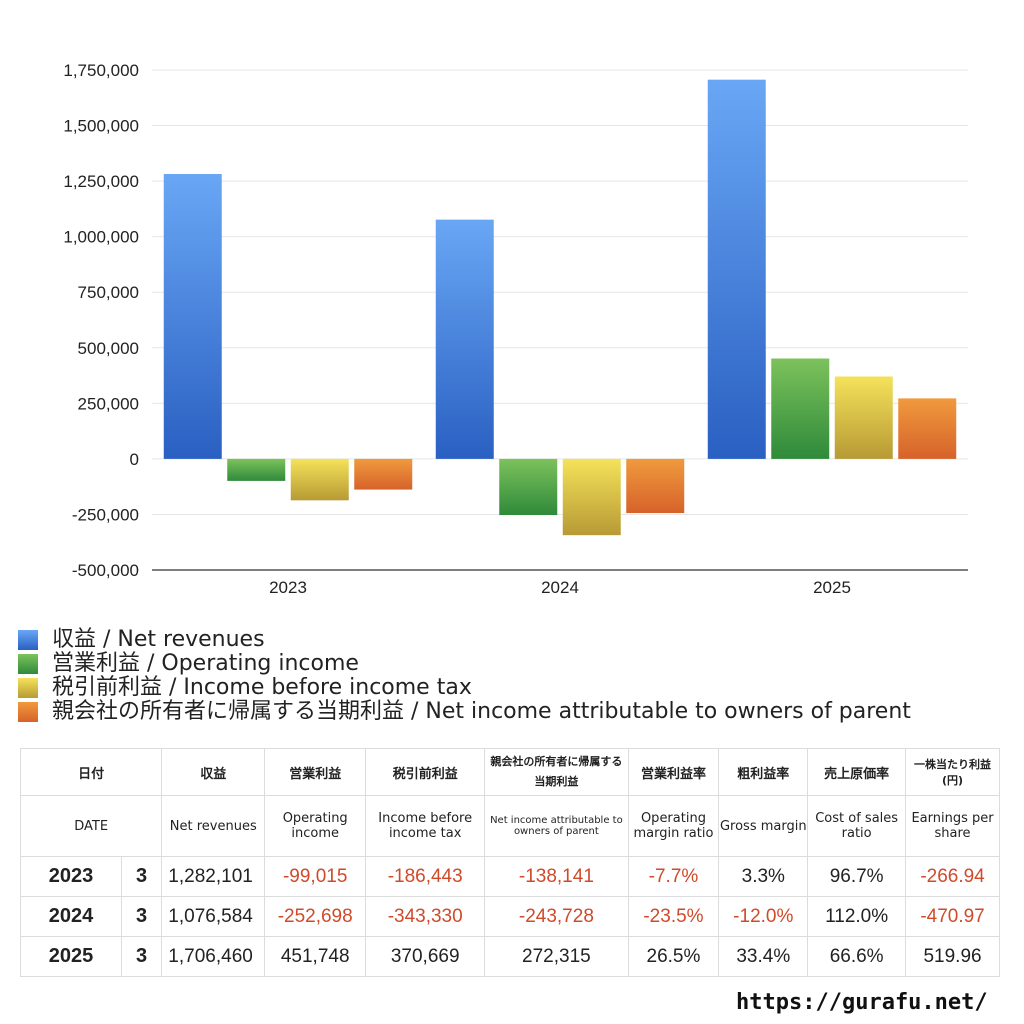  I want to click on cell-year: 2023, so click(71, 876).